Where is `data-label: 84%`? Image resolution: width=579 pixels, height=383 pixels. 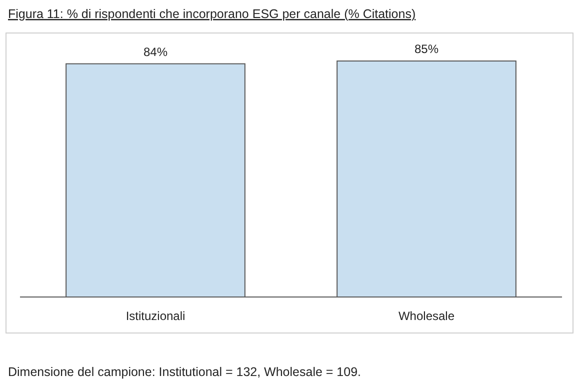 data-label: 84% is located at coordinates (155, 51).